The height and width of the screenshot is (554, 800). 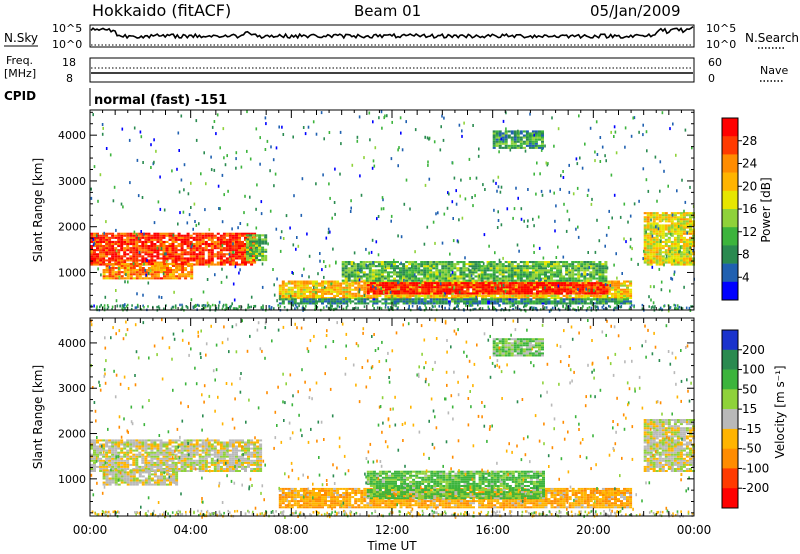 What do you see at coordinates (160, 100) in the screenshot?
I see `cpid-mode-text: normal (fast) -151` at bounding box center [160, 100].